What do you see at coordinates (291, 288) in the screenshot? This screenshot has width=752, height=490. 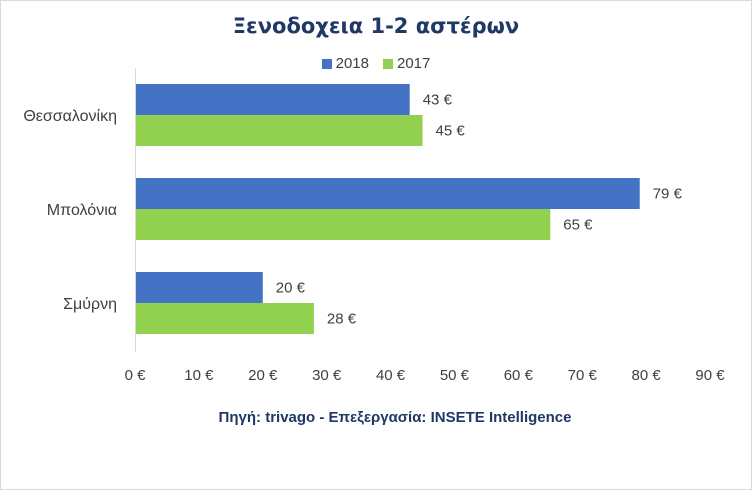 I see `data-label-2018-2: 20 €` at bounding box center [291, 288].